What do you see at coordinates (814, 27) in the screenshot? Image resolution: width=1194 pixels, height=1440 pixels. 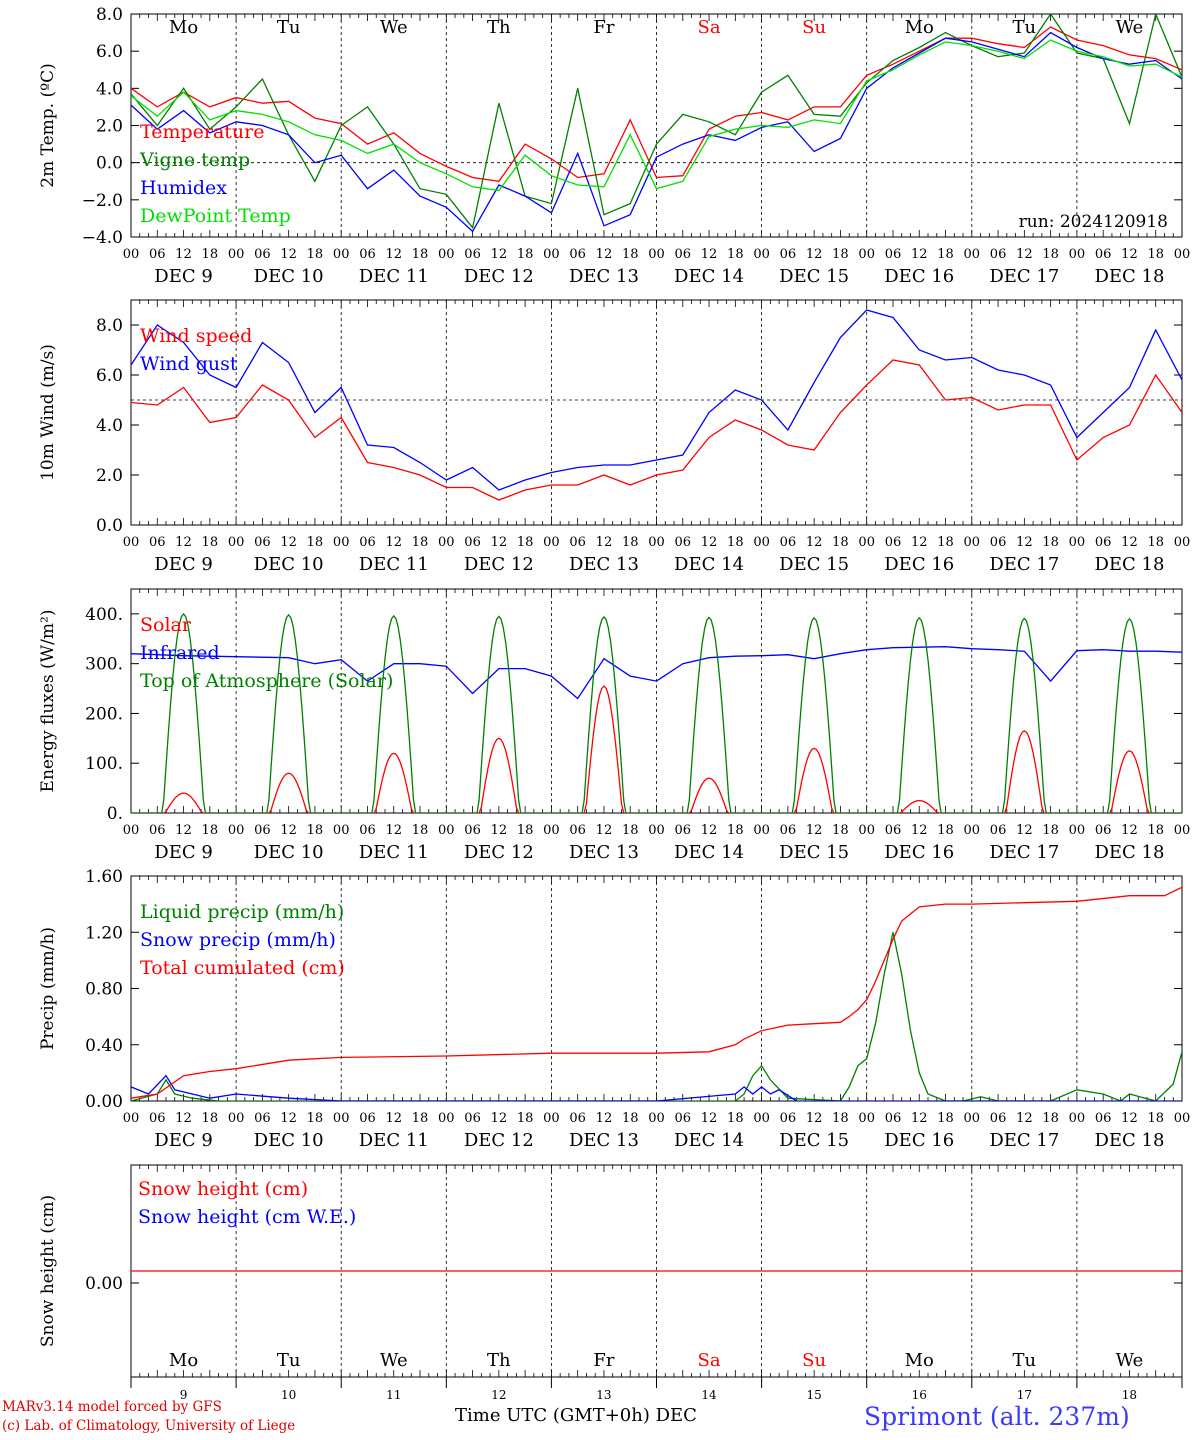 I see `weekday-label: Su` at bounding box center [814, 27].